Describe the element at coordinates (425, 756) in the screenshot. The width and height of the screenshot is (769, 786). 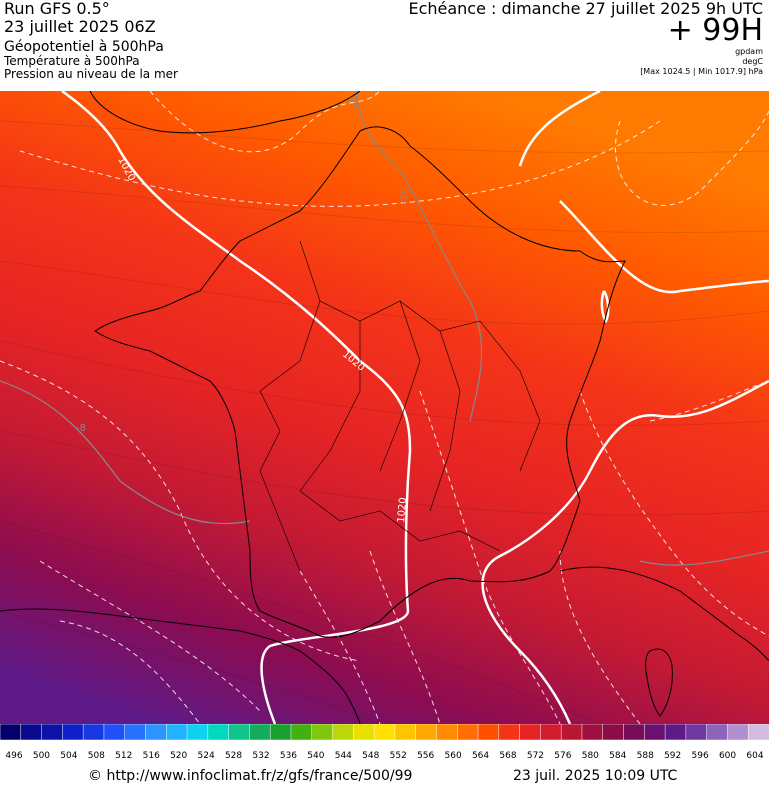
I see `scale-tick-label: 556` at that location.